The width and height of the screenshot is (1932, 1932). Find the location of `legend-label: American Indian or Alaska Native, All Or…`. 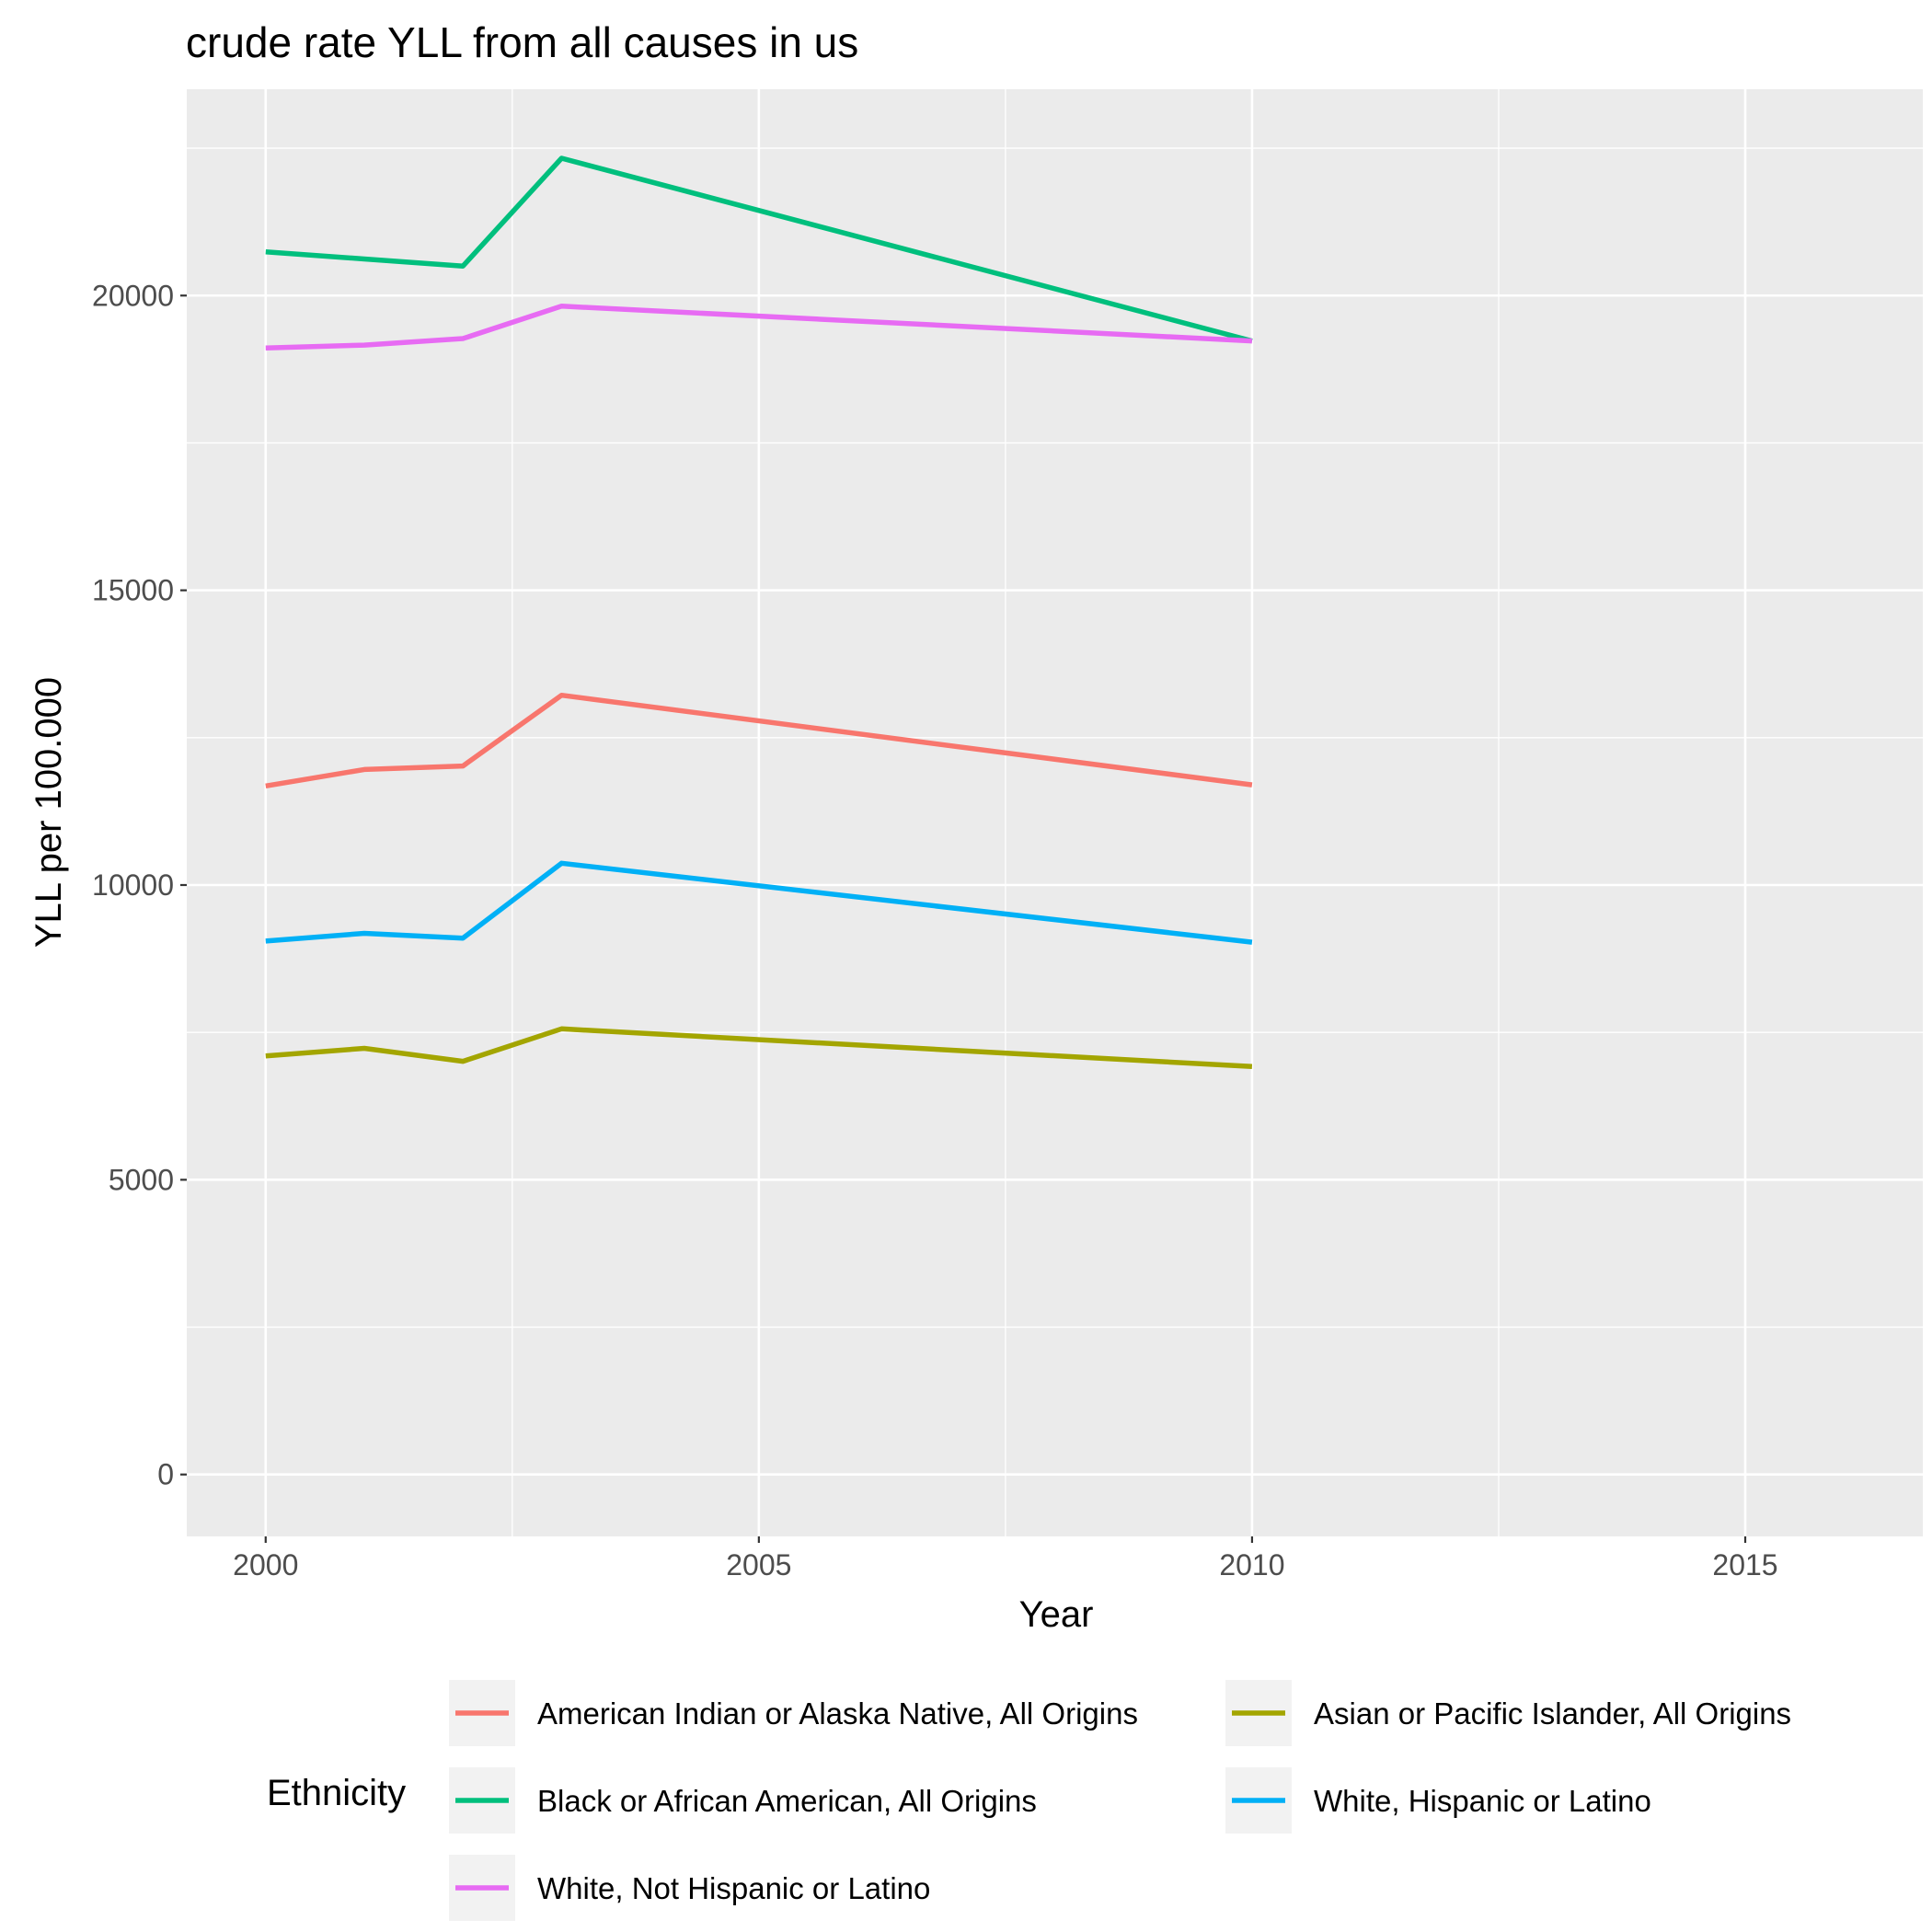

legend-label: American Indian or Alaska Native, All Or… is located at coordinates (837, 1713).